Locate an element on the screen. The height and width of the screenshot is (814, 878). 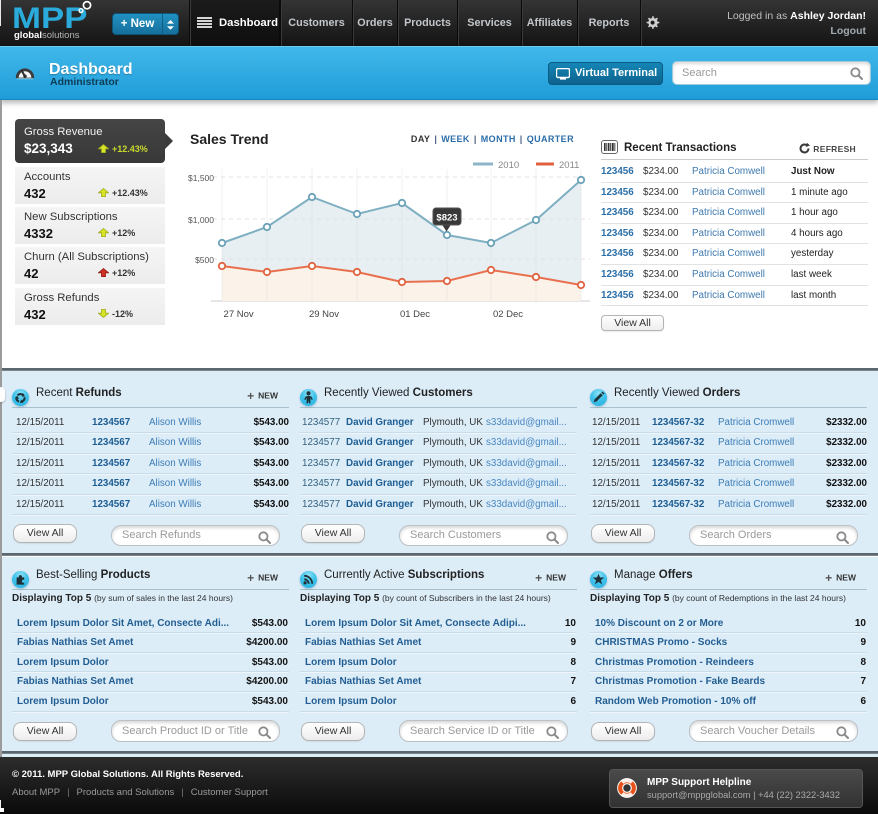
svg-text: 02 Dec is located at coordinates (508, 314).